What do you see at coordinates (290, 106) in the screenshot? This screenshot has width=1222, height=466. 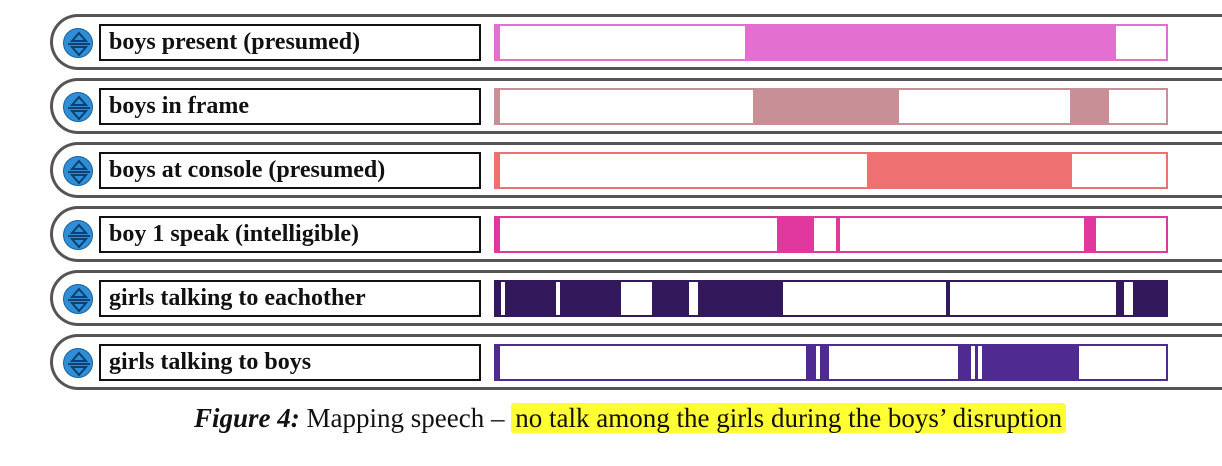 I see `track-label: boys in frame` at bounding box center [290, 106].